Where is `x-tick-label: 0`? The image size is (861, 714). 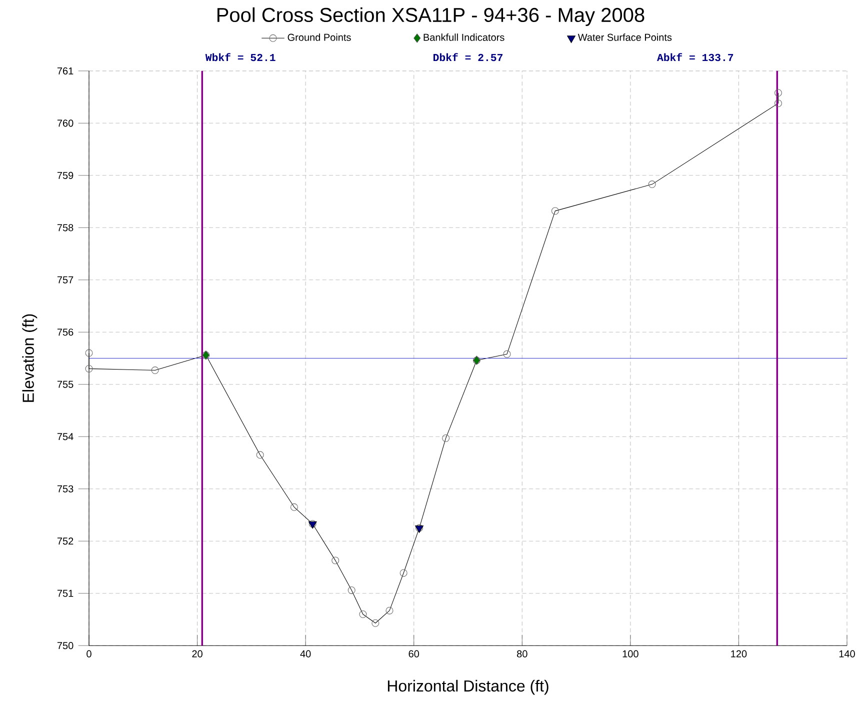
x-tick-label: 0 is located at coordinates (89, 654).